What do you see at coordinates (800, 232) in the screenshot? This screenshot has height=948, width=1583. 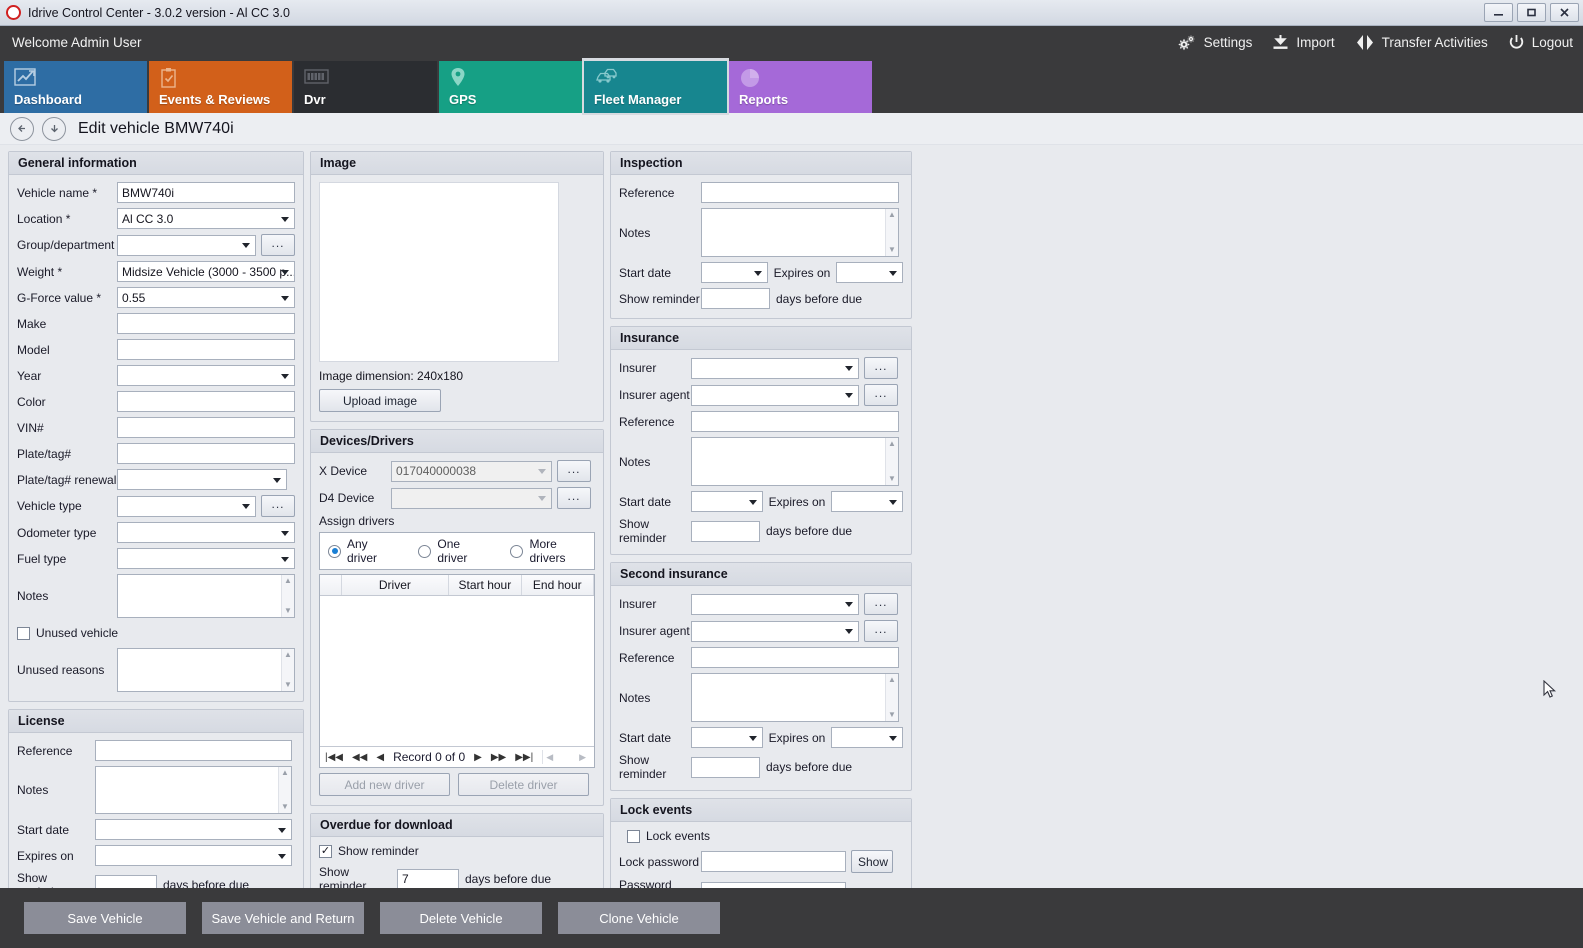 I see `inspection-notes-textarea` at bounding box center [800, 232].